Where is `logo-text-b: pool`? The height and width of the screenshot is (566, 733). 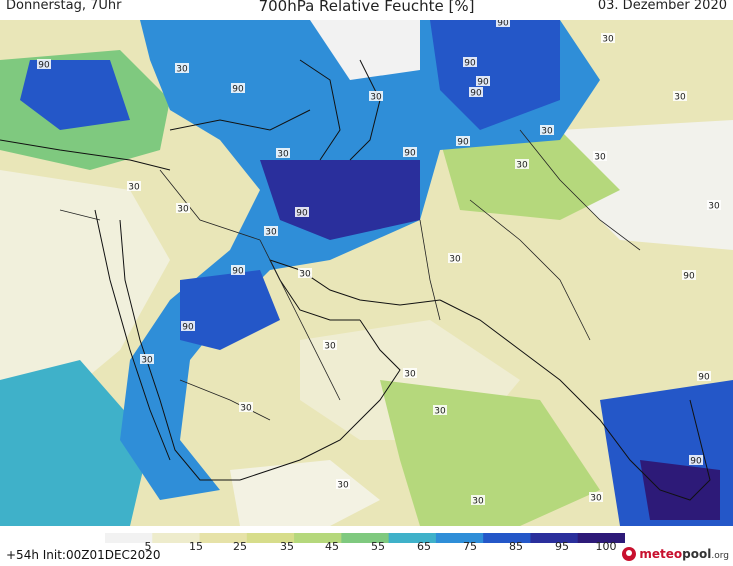
logo-text-b: pool is located at coordinates (697, 554).